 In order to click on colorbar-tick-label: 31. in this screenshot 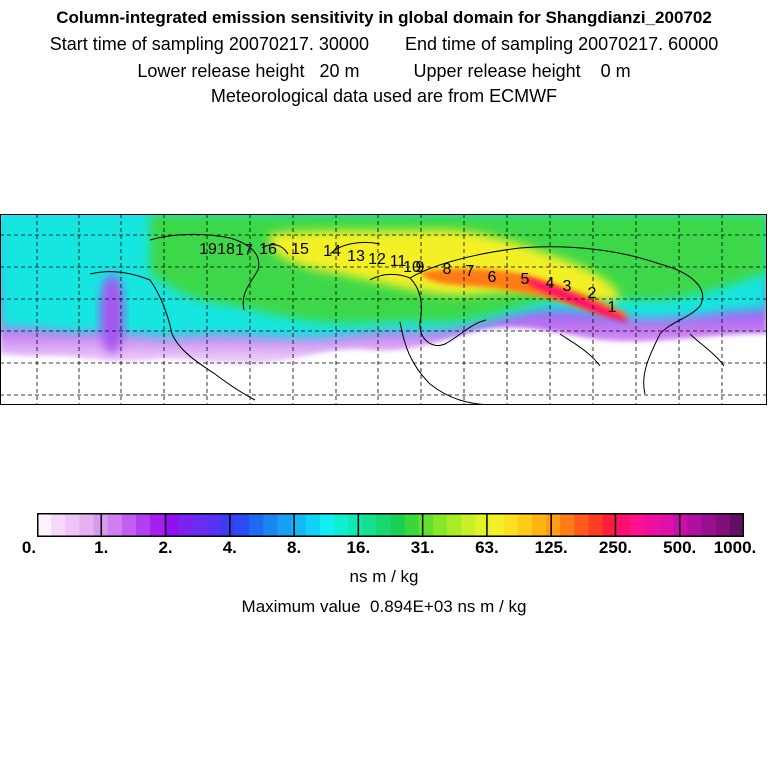, I will do `click(422, 547)`.